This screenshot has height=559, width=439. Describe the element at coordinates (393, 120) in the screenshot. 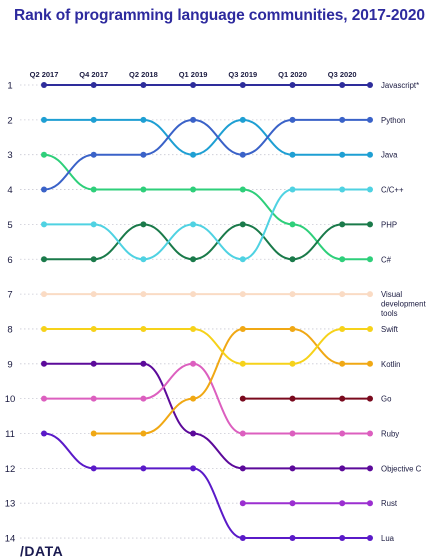

I see `legend-label-python: Python` at that location.